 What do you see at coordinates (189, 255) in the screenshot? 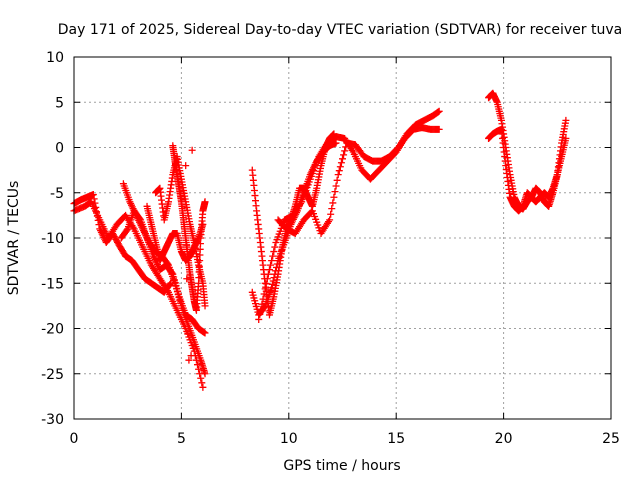
I see `series-stray` at bounding box center [189, 255].